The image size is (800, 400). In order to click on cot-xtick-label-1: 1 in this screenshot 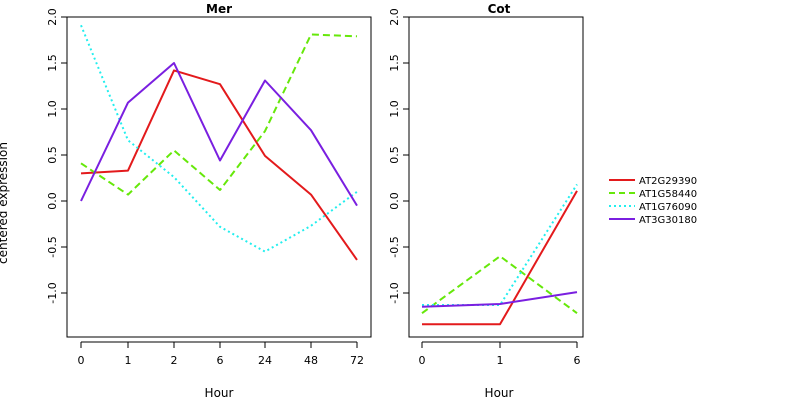, I will do `click(500, 360)`.